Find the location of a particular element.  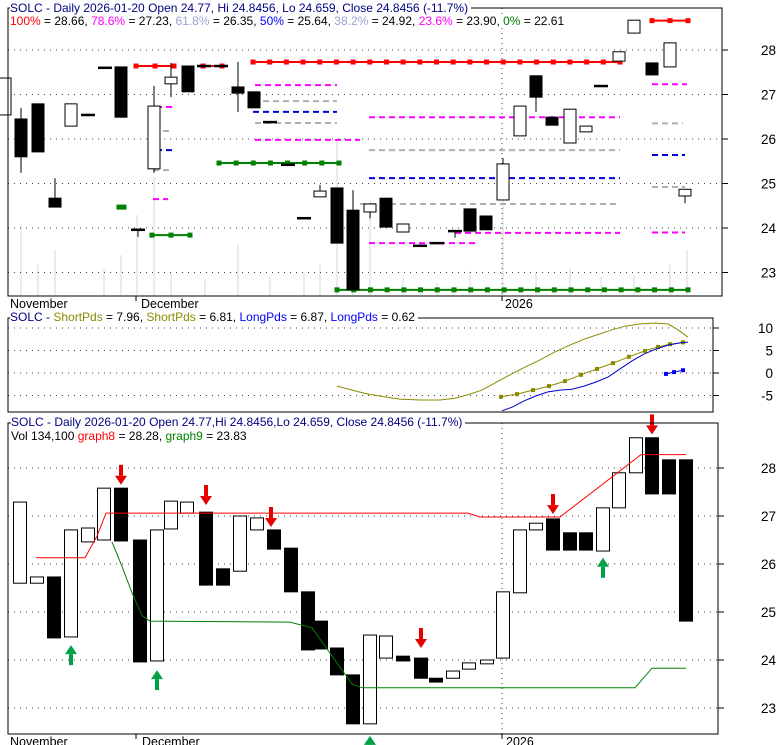

legend-segment: 78.6% is located at coordinates (108, 21).